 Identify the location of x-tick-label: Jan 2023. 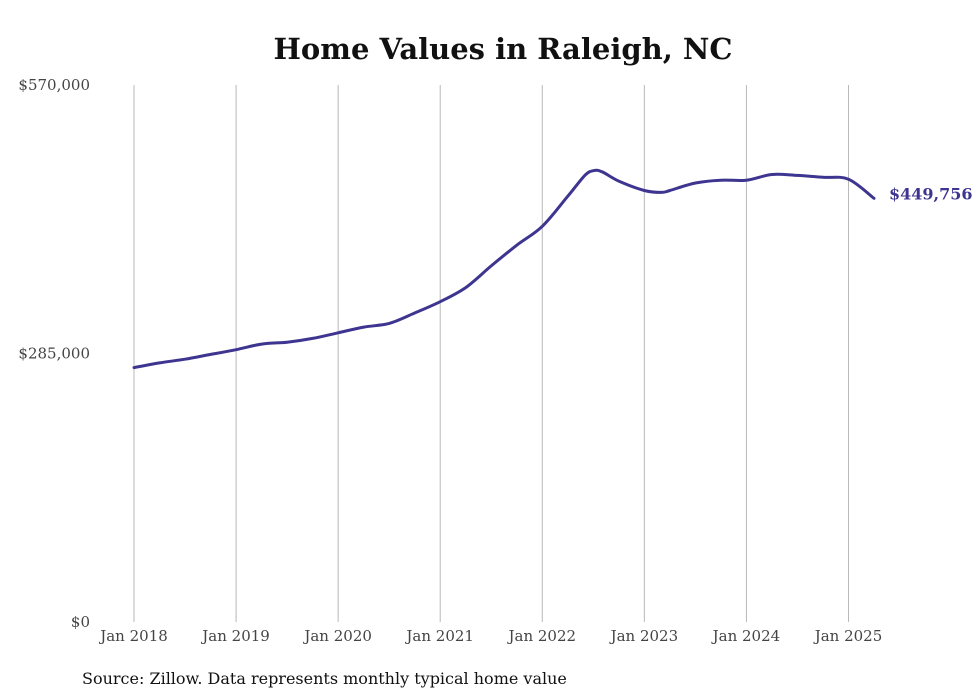
(644, 636).